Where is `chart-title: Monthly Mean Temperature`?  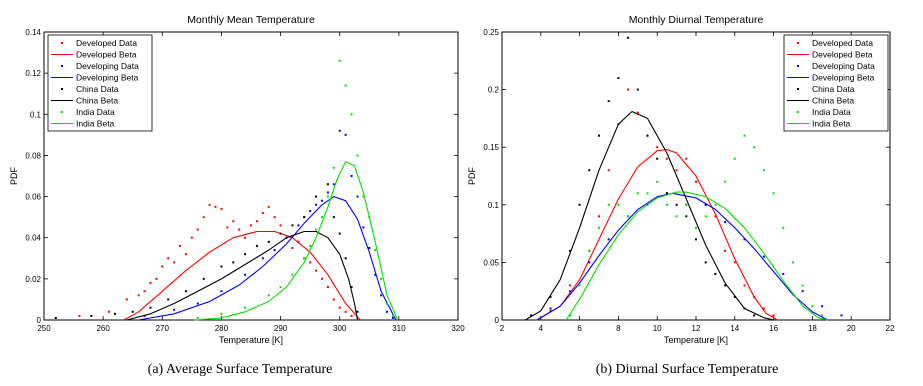 chart-title: Monthly Mean Temperature is located at coordinates (251, 20).